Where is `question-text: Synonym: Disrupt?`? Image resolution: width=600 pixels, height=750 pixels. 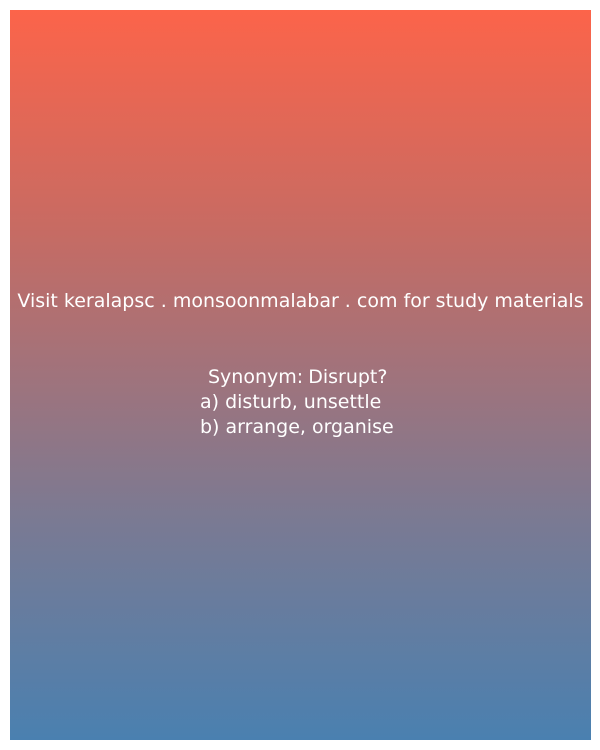
question-text: Synonym: Disrupt? is located at coordinates (298, 377).